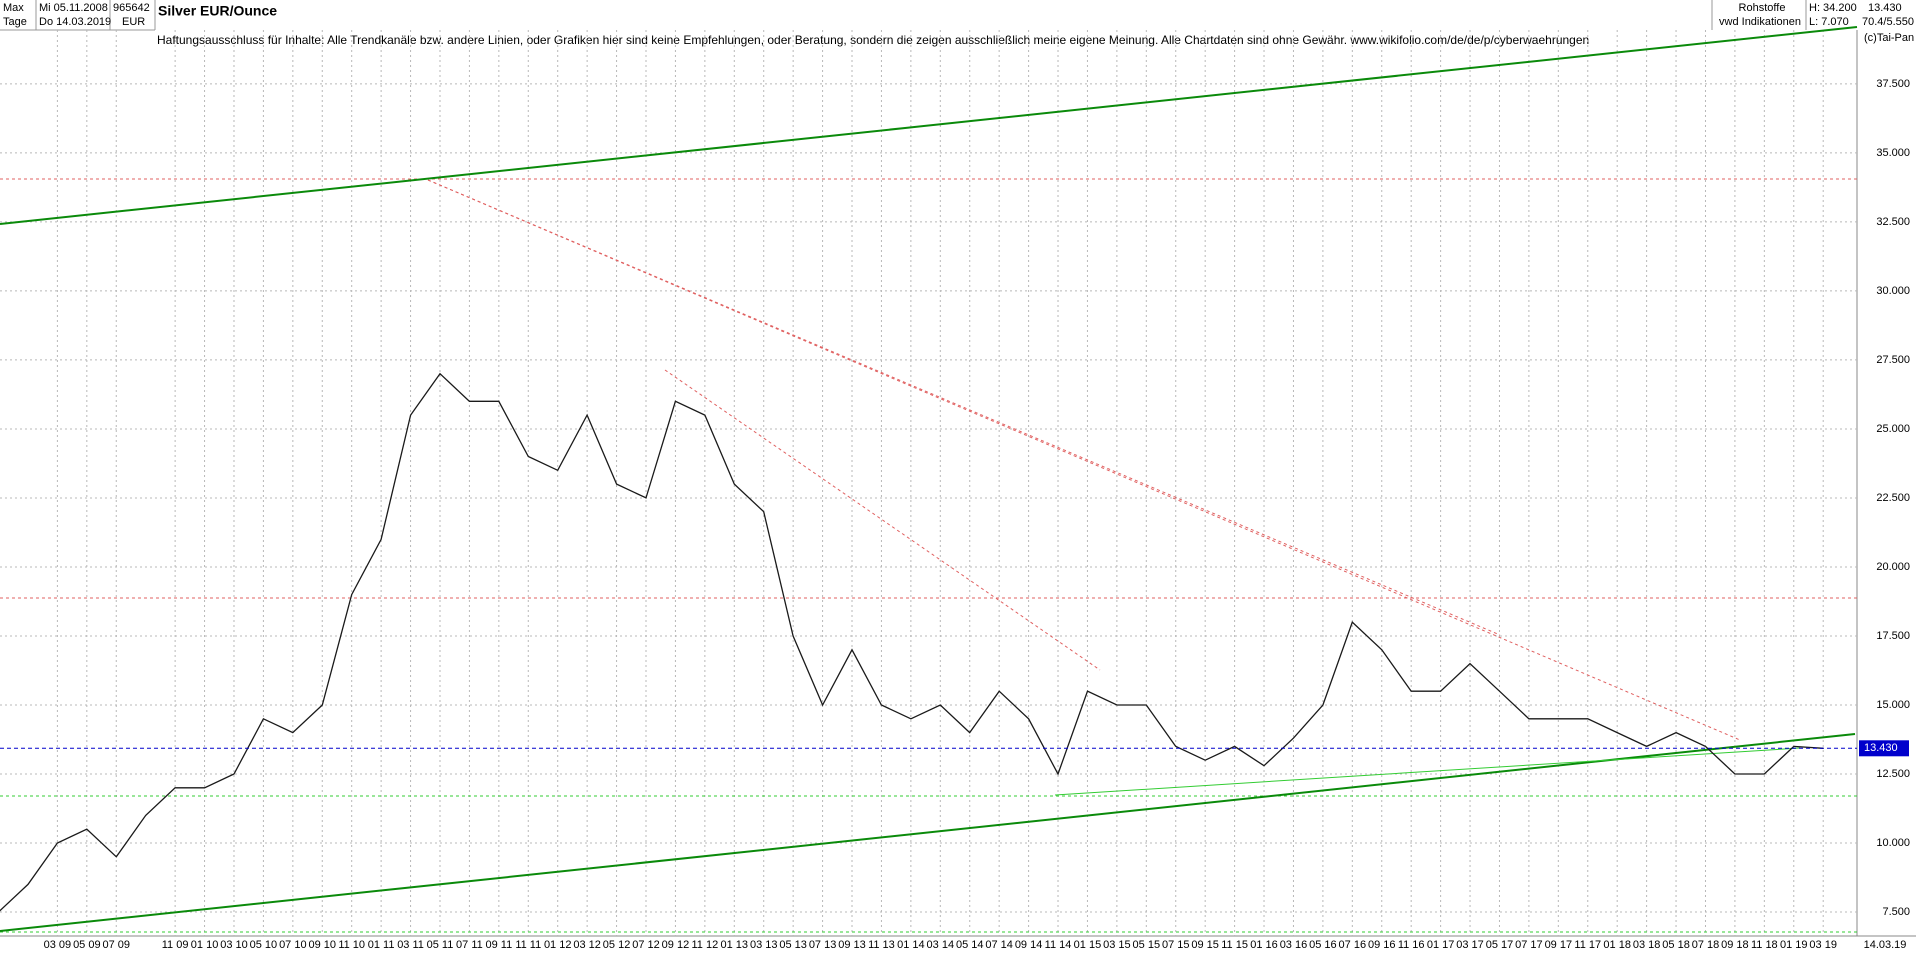  What do you see at coordinates (617, 945) in the screenshot?
I see `x-tick-label: 05 12` at bounding box center [617, 945].